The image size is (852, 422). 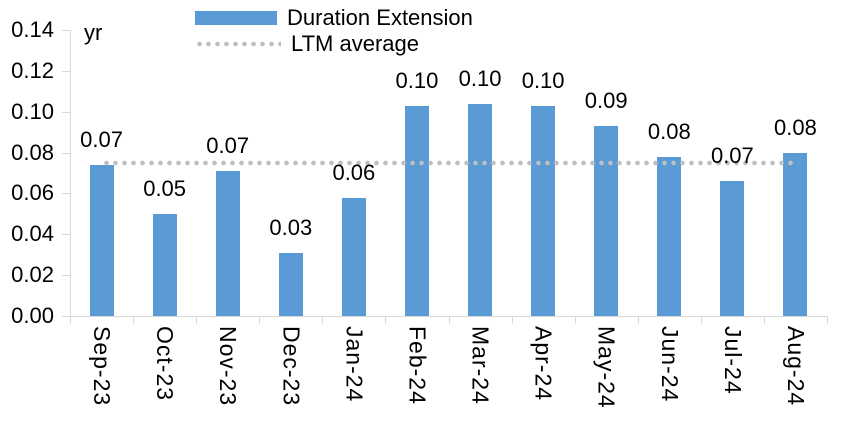 I want to click on legend-item-ltm-average: LTM average, so click(x=334, y=44).